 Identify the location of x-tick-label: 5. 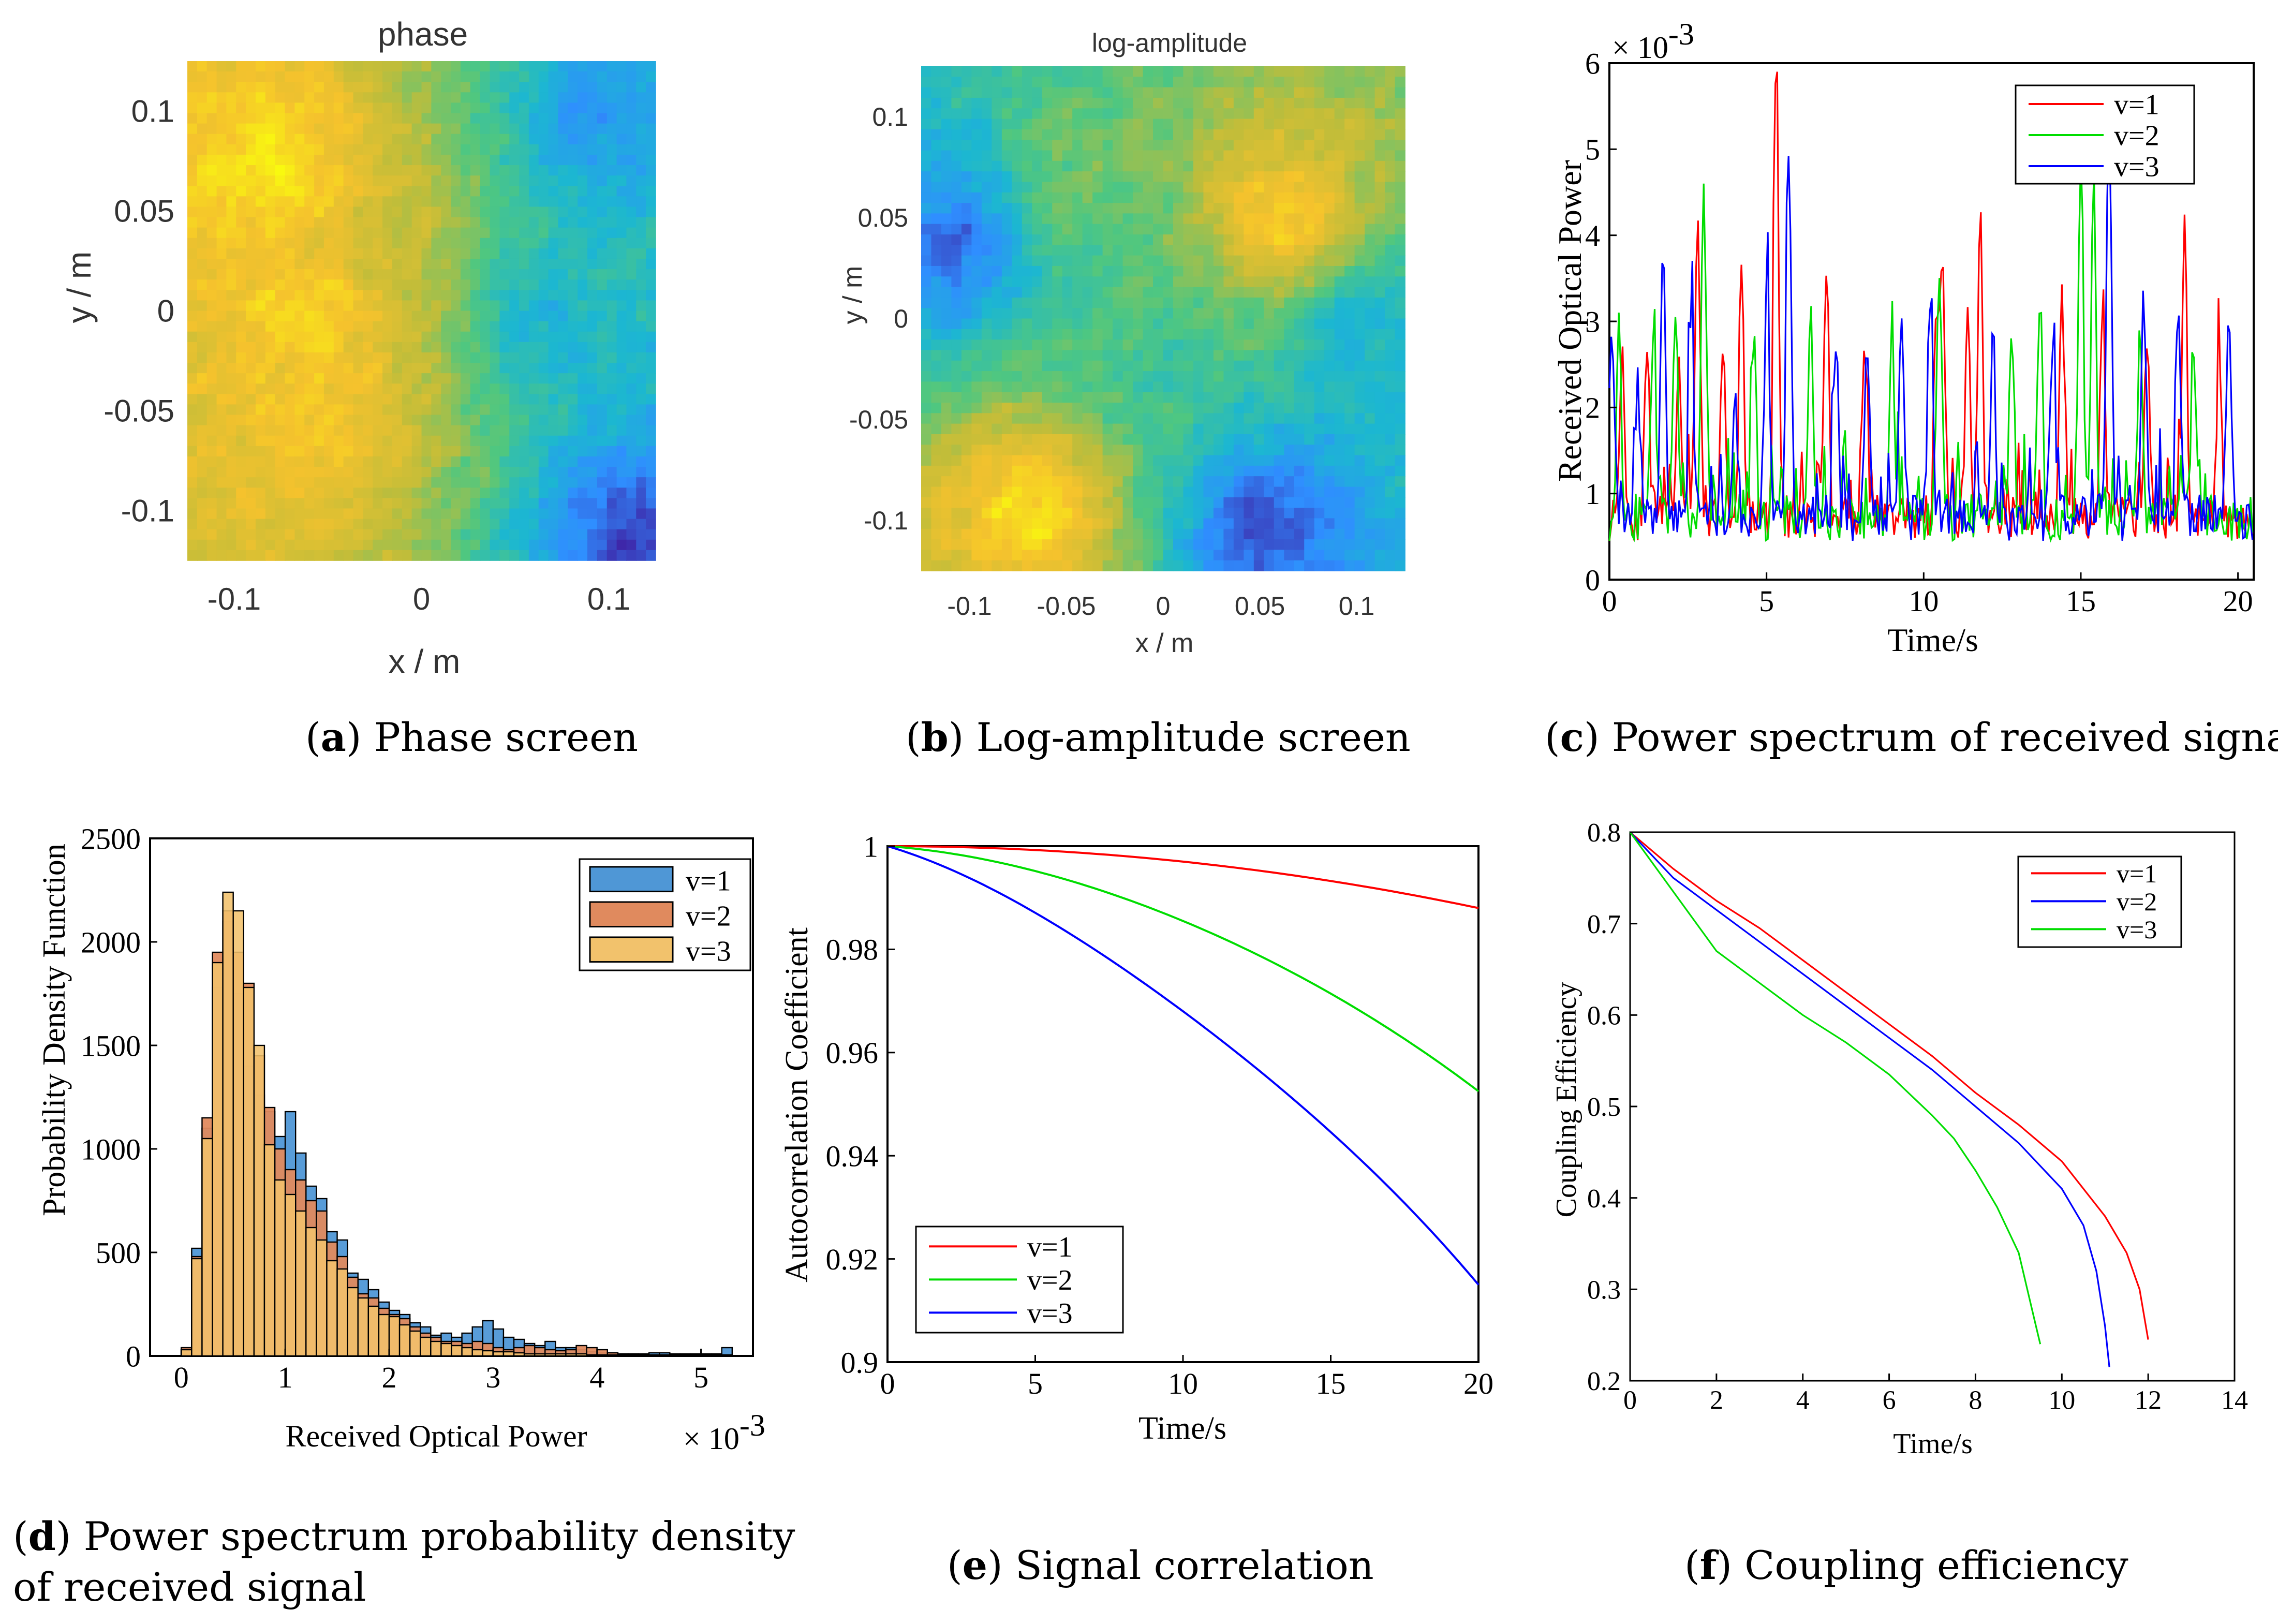
(1766, 601).